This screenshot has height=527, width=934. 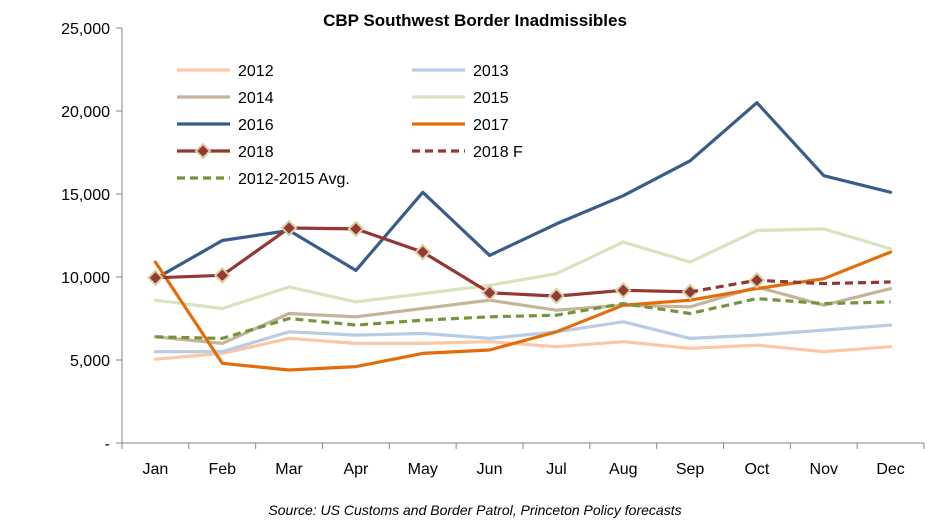 I want to click on x-tick-label: Apr, so click(x=356, y=469).